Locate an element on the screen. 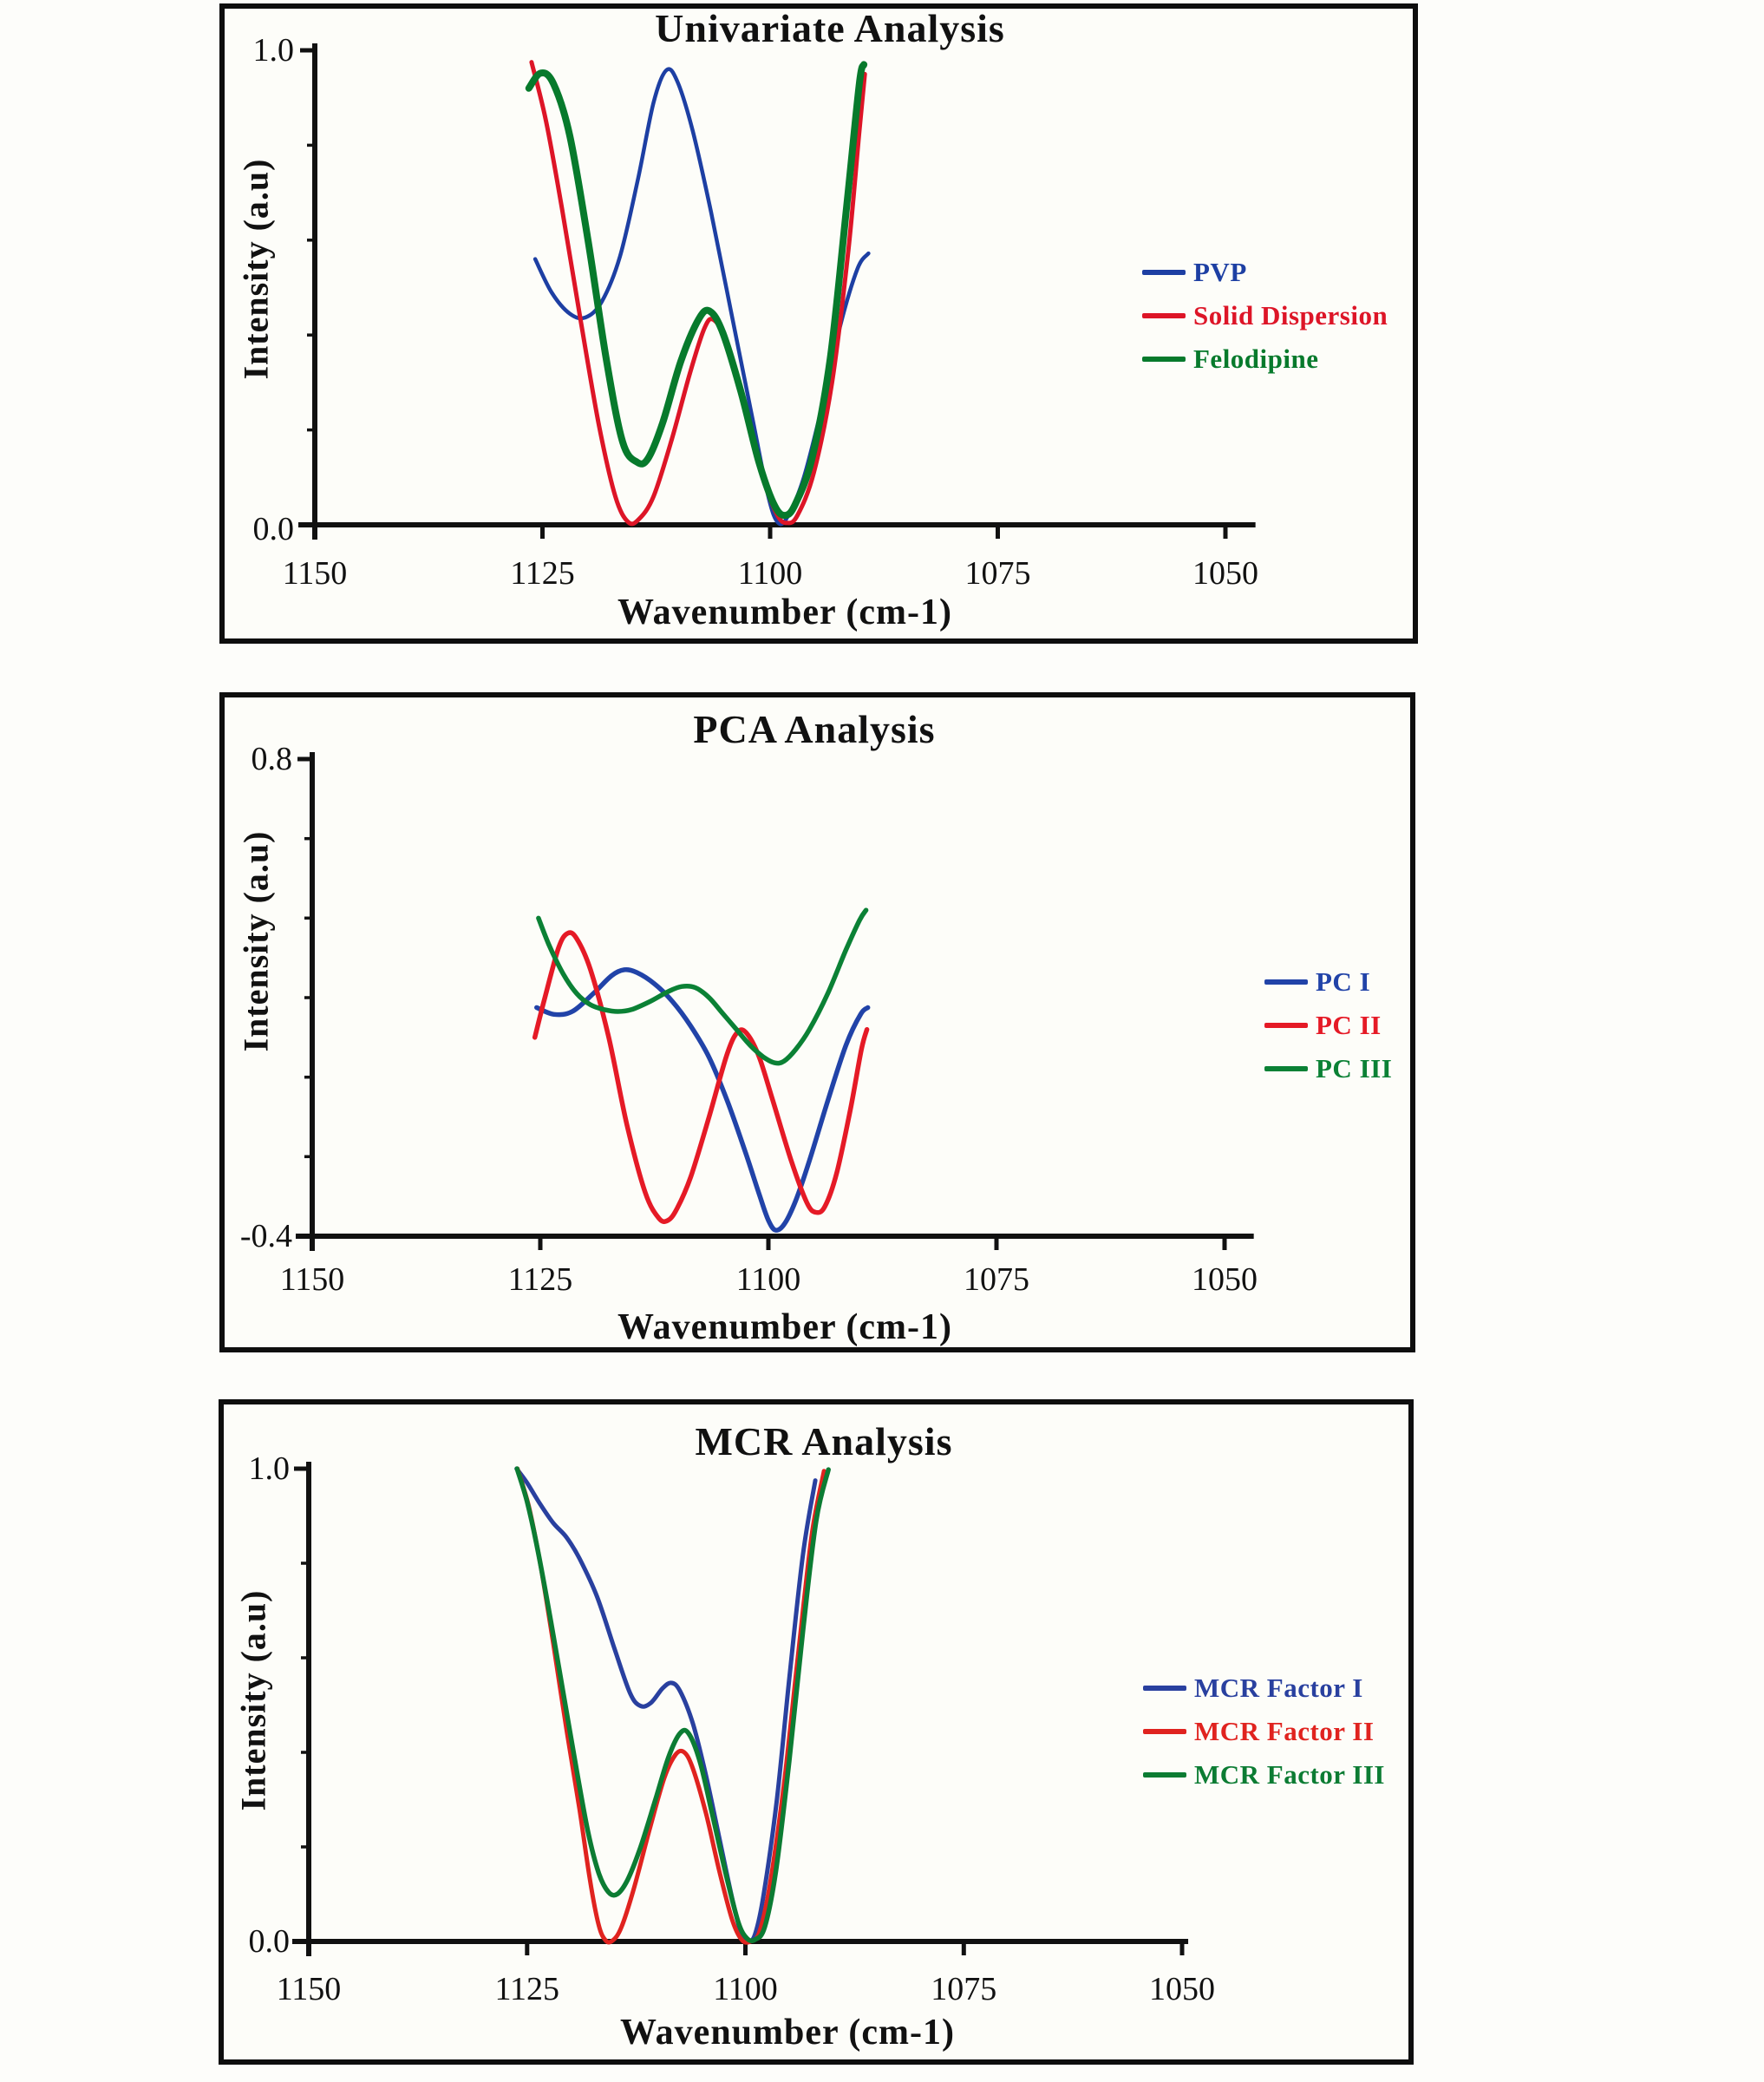  legend-label: Solid Dispersion is located at coordinates (1290, 315).